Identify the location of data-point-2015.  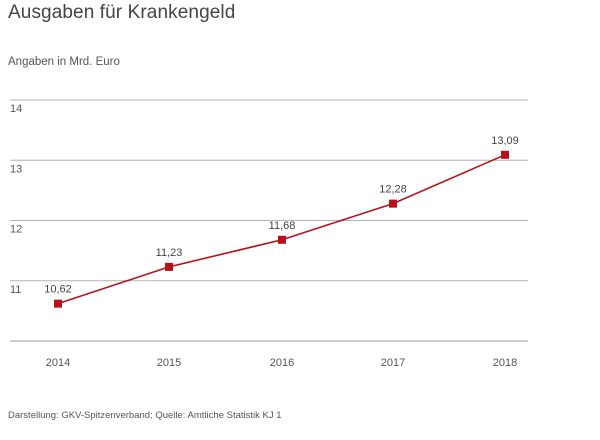
(169, 266).